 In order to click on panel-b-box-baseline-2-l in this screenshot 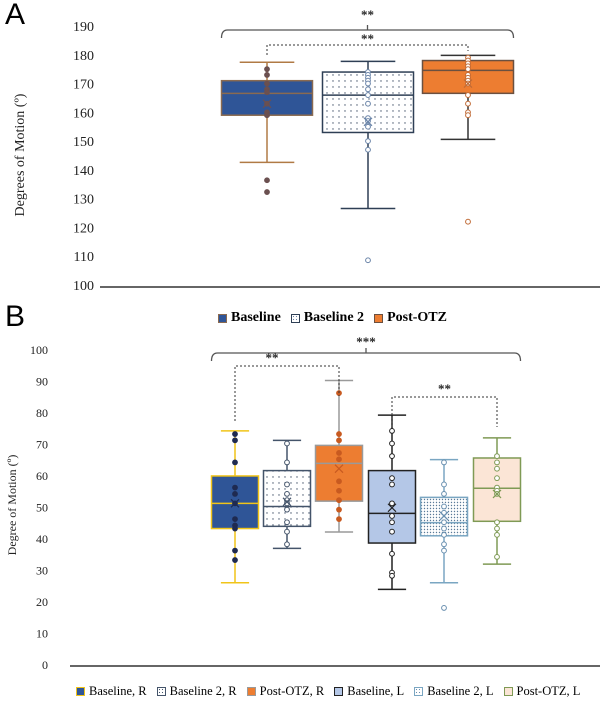, I will do `click(444, 534)`.